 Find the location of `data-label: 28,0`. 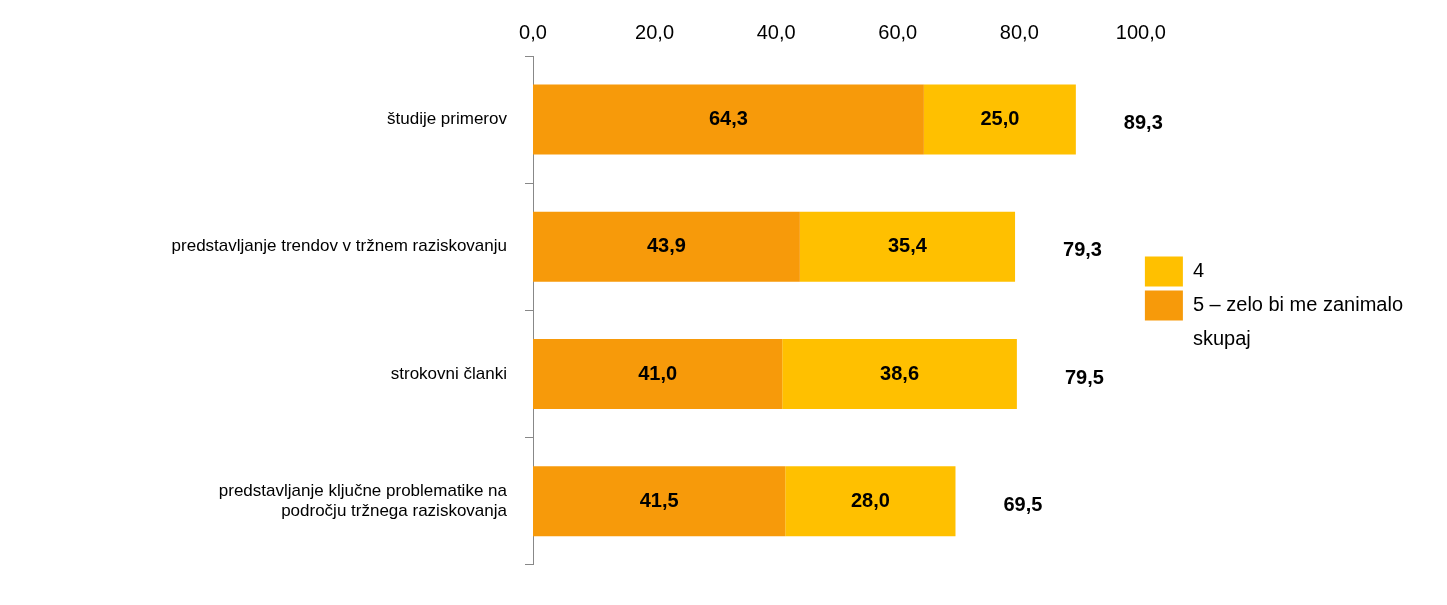

data-label: 28,0 is located at coordinates (870, 499).